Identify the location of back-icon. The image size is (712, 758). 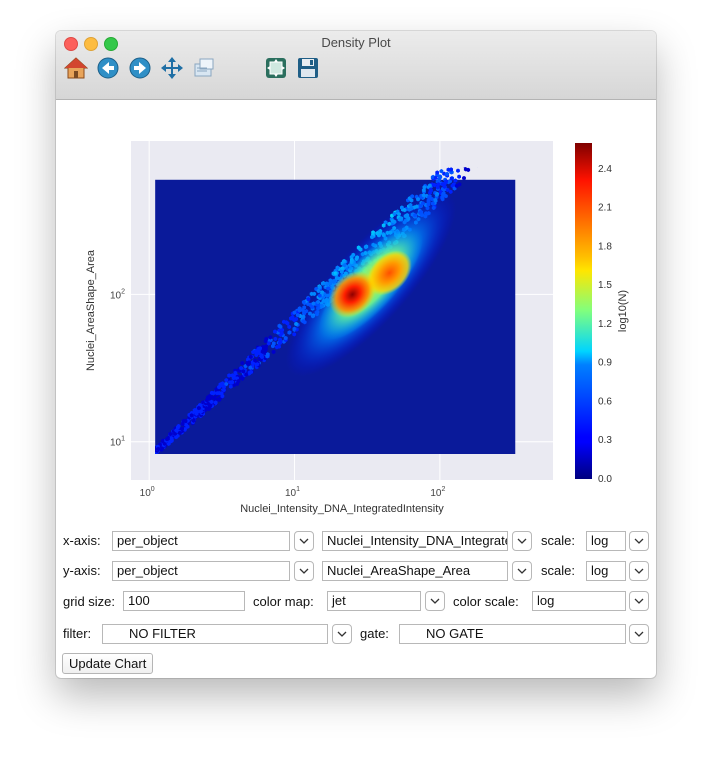
(108, 68).